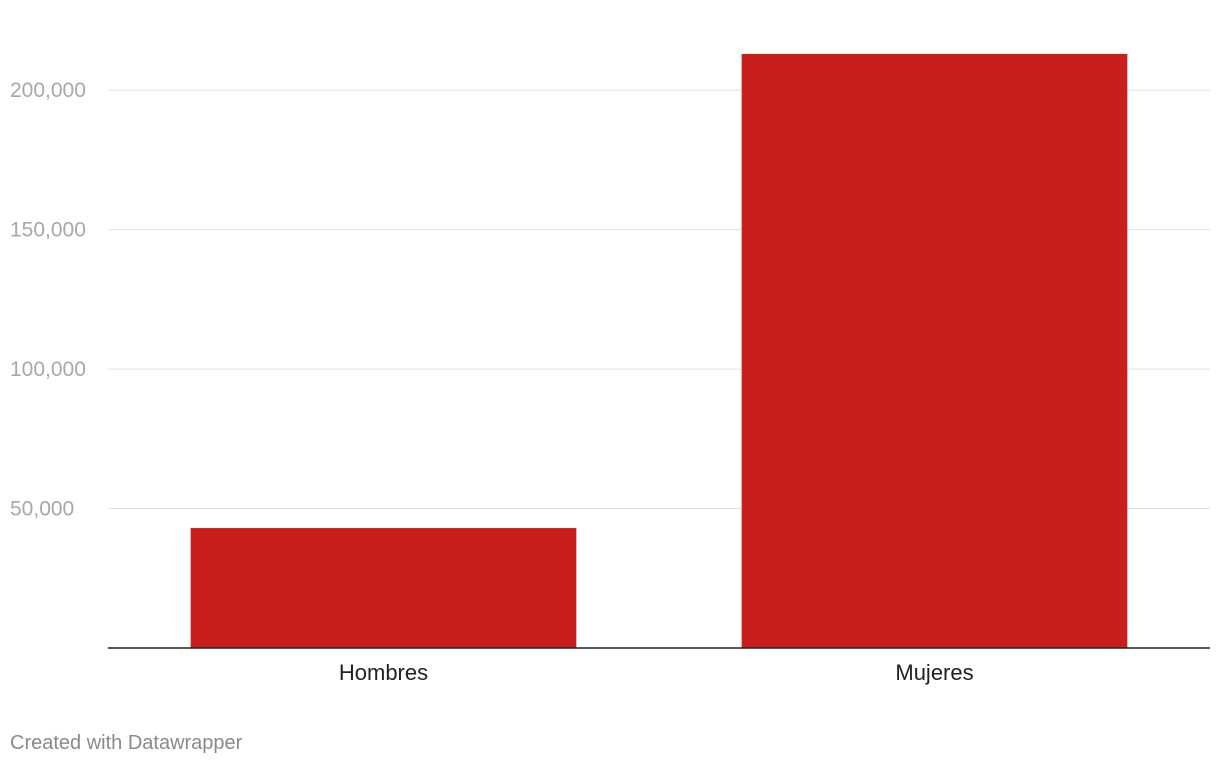 This screenshot has height=768, width=1220. I want to click on y-tick-label: 50,000, so click(42, 509).